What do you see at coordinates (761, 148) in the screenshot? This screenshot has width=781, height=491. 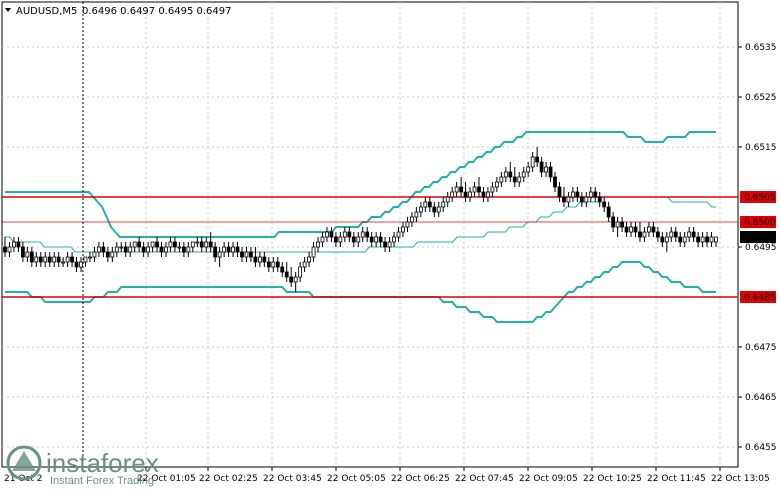 I see `y-tick-label: 0.6515` at bounding box center [761, 148].